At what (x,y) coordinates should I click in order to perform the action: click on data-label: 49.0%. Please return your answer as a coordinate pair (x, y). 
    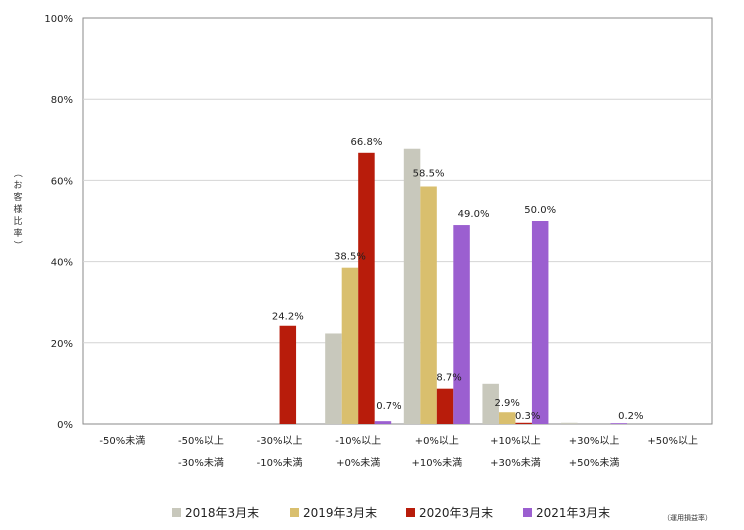
    Looking at the image, I should click on (474, 214).